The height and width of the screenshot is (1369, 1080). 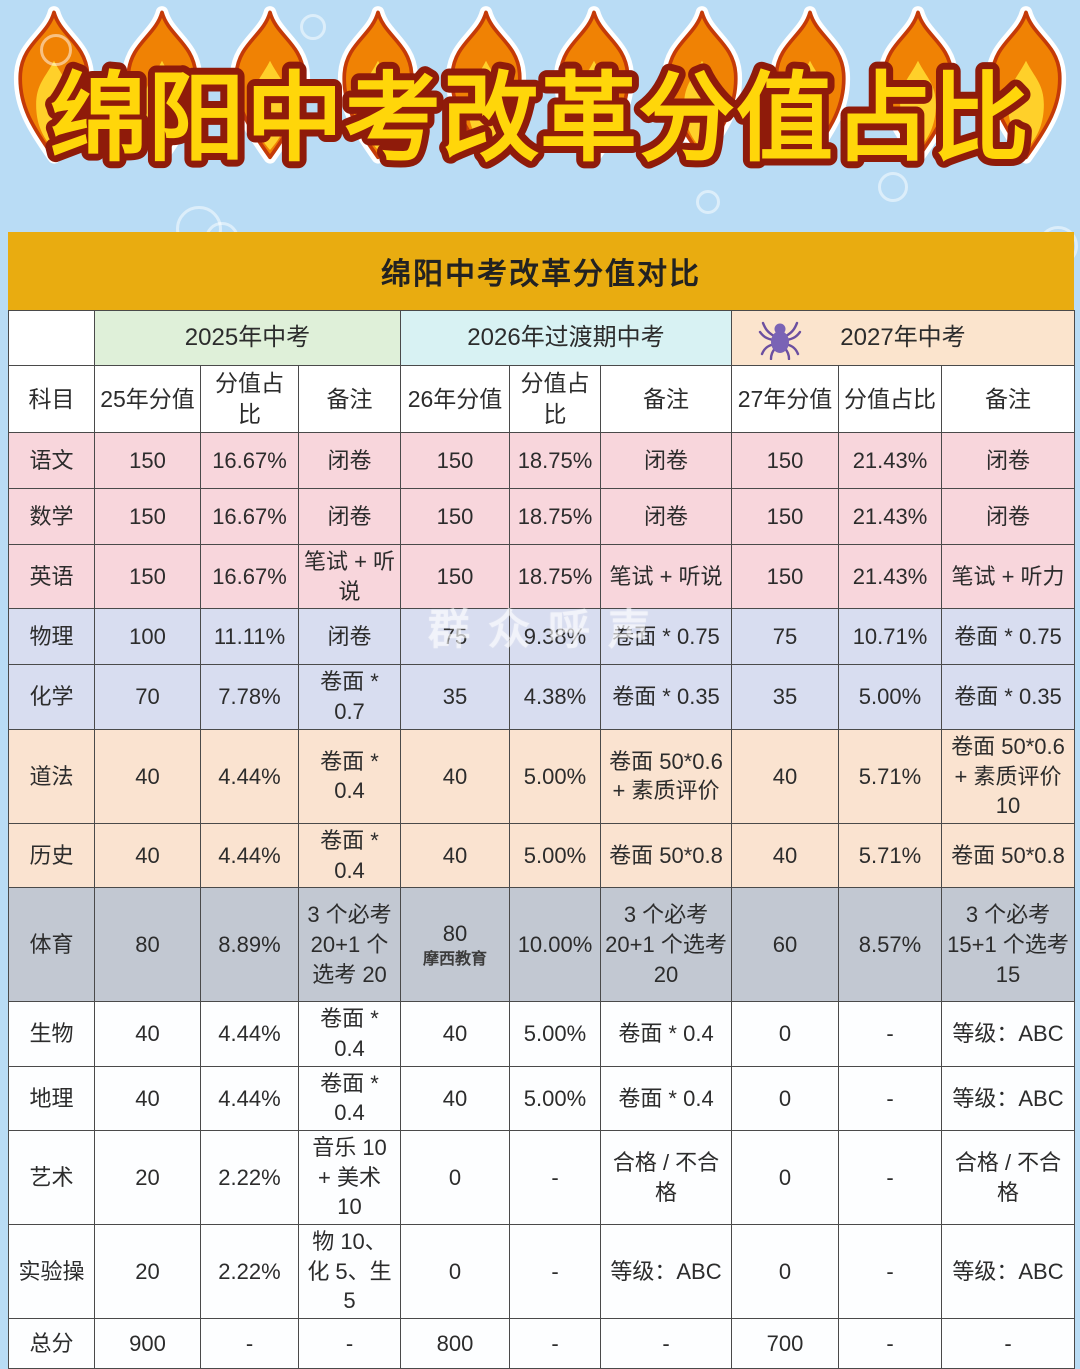 I want to click on group-header-row: 2025年中考 2026年过渡期中考, so click(x=541, y=338).